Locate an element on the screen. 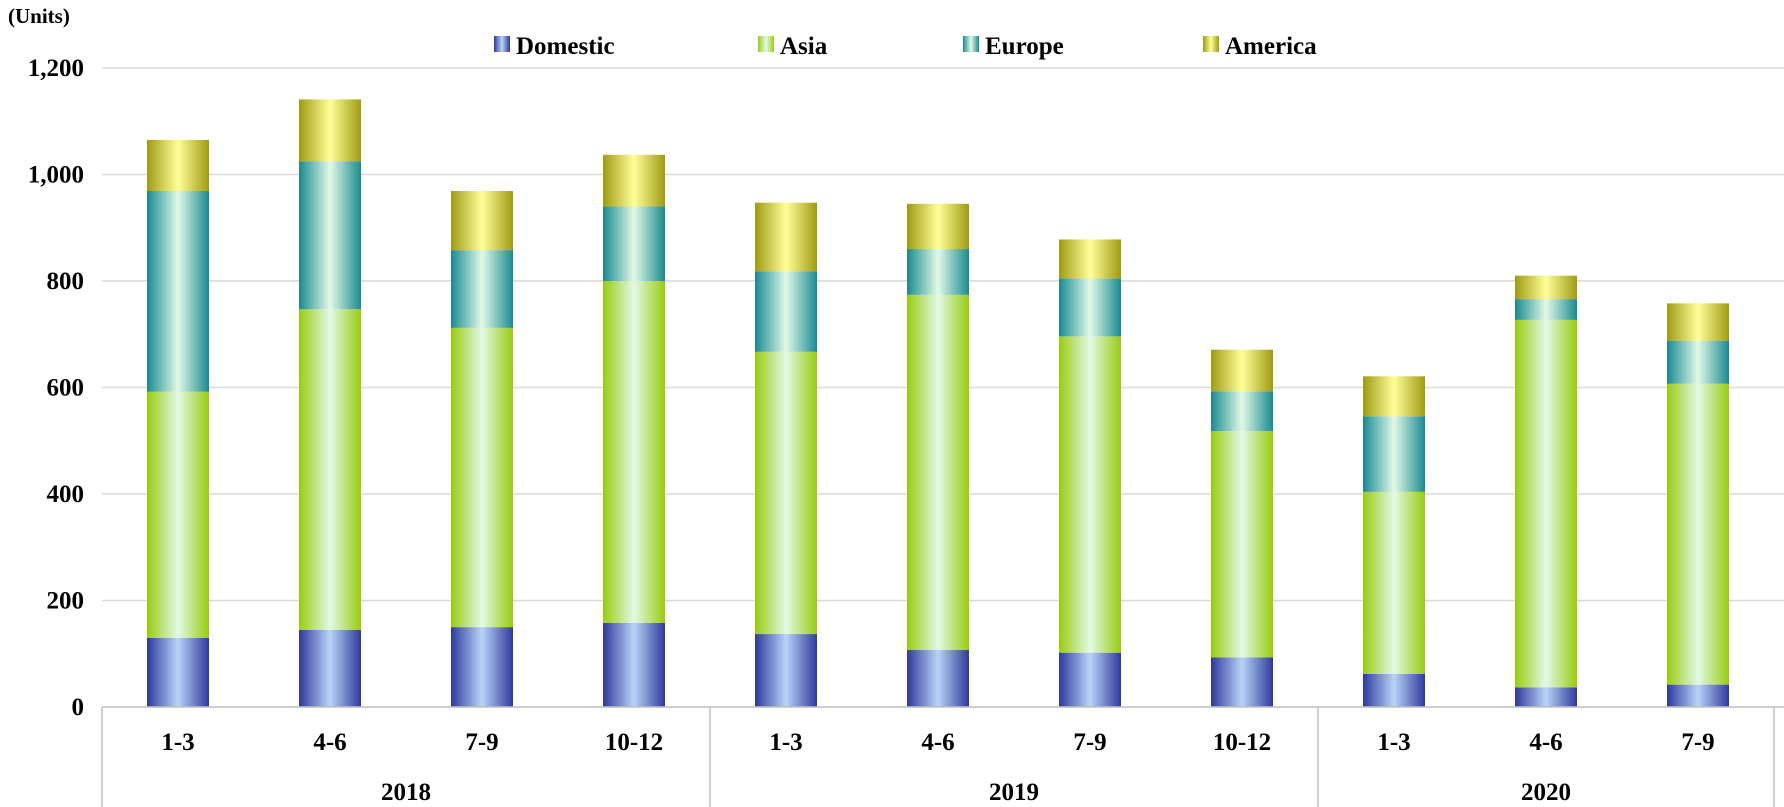  legend-label: Europe is located at coordinates (1024, 46).